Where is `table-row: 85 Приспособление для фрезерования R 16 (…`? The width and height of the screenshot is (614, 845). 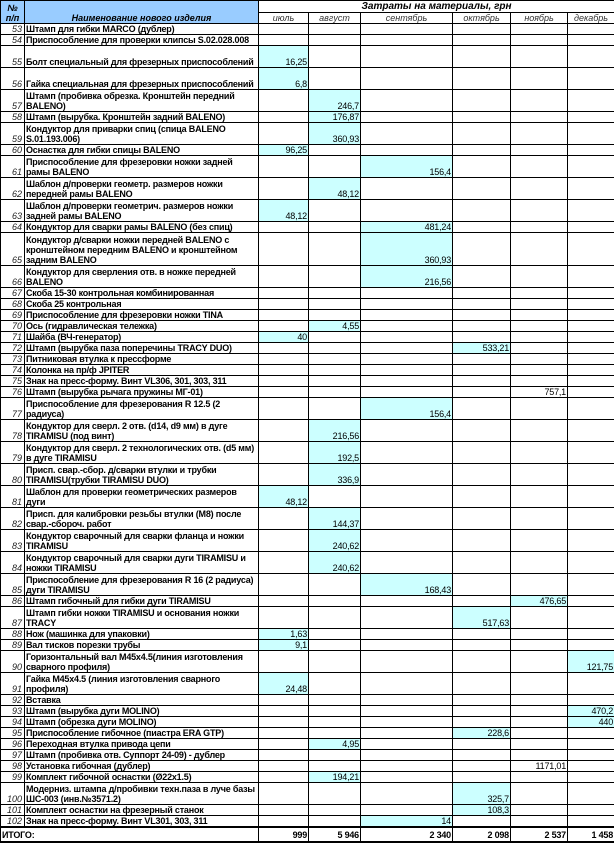 table-row: 85 Приспособление для фрезерования R 16 (… is located at coordinates (307, 584).